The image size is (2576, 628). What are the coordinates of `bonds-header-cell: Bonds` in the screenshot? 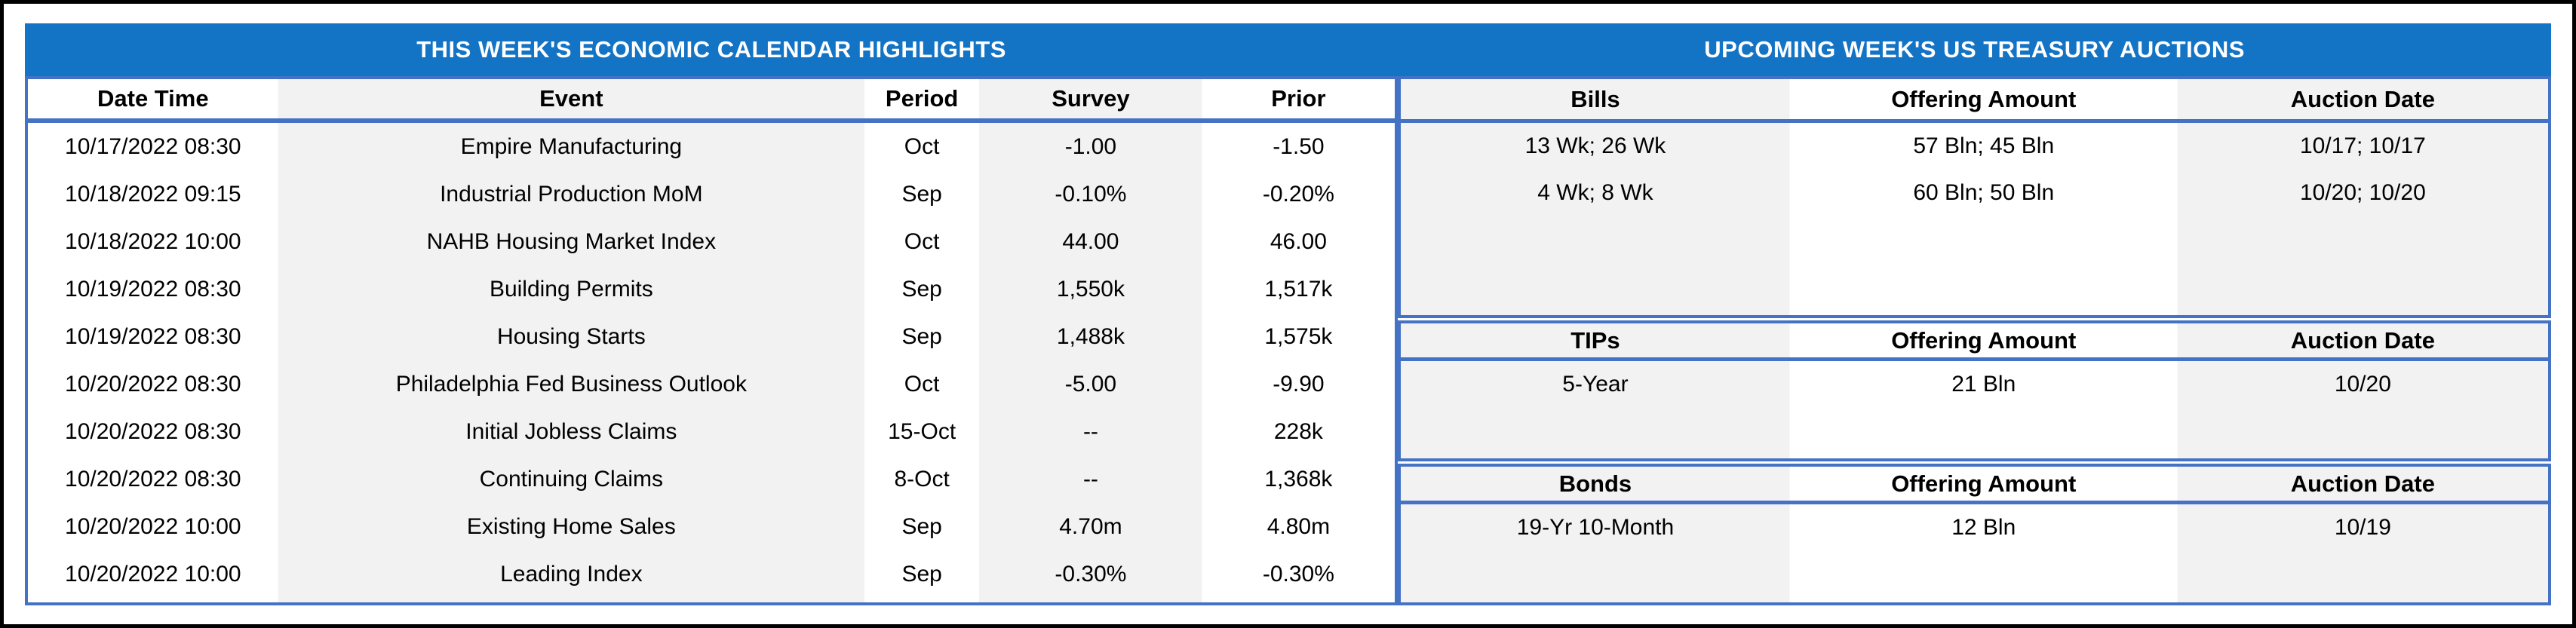 It's located at (1595, 483).